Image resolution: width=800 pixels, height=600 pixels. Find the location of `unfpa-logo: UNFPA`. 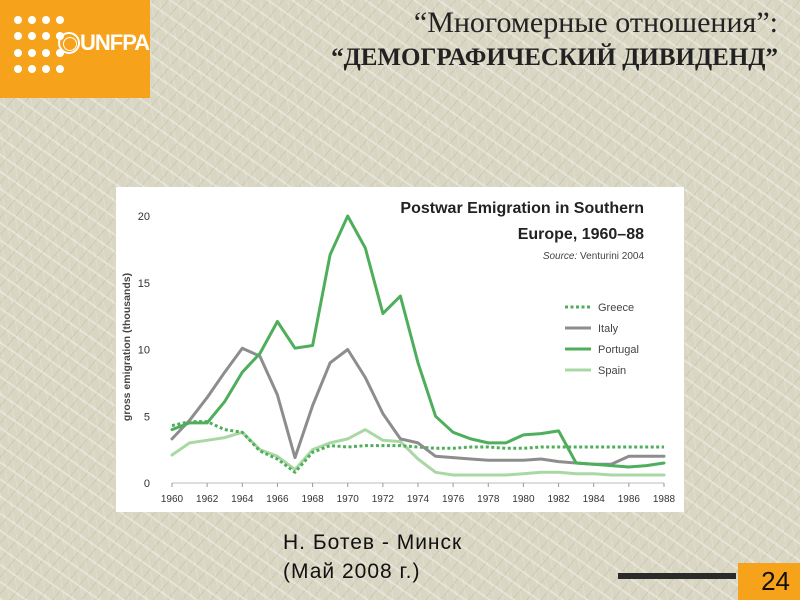

unfpa-logo: UNFPA is located at coordinates (75, 49).